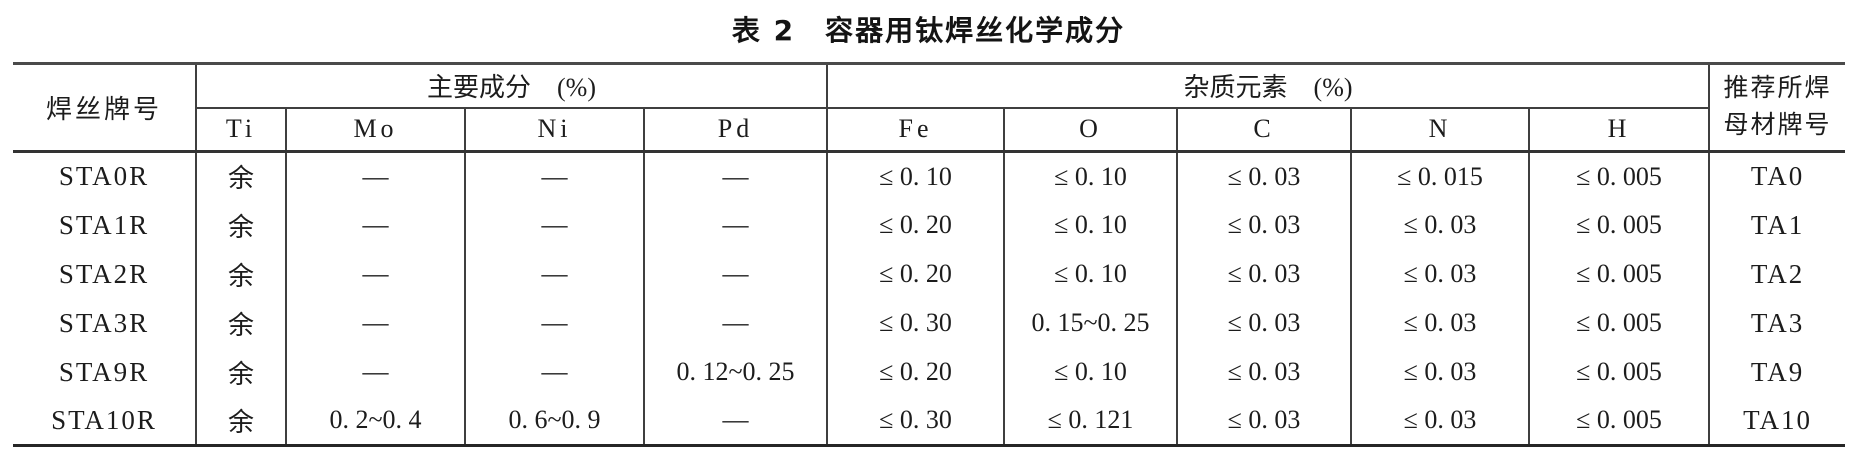 This screenshot has height=455, width=1857. Describe the element at coordinates (105, 323) in the screenshot. I see `cell-wire-grade: STA3R` at that location.